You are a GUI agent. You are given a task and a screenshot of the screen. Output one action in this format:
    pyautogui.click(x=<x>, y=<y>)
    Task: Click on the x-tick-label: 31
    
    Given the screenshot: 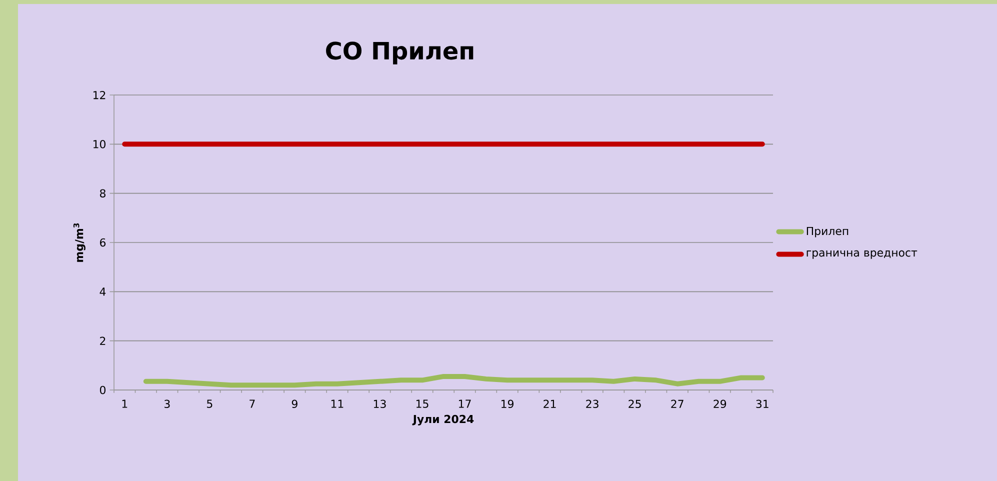 What is the action you would take?
    pyautogui.click(x=762, y=404)
    